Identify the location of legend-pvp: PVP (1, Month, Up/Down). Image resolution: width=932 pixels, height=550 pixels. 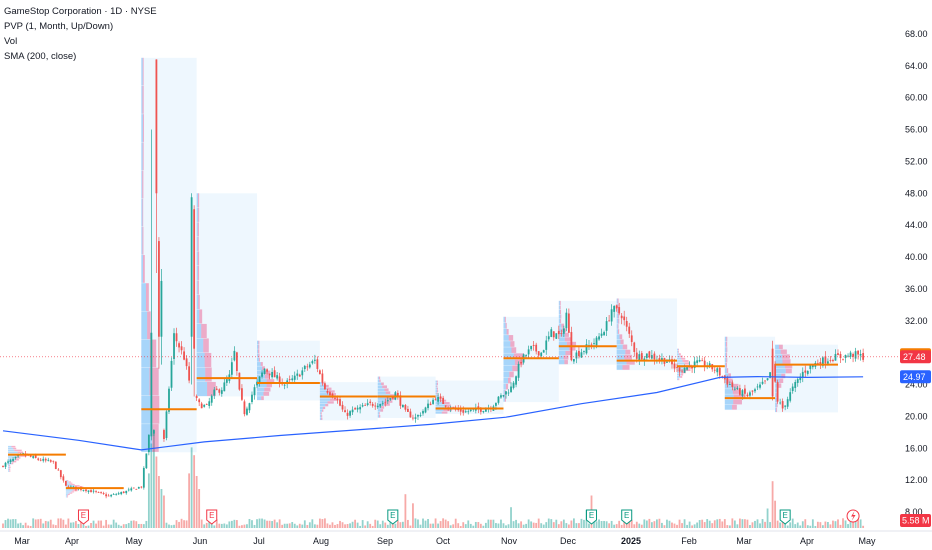
(59, 26).